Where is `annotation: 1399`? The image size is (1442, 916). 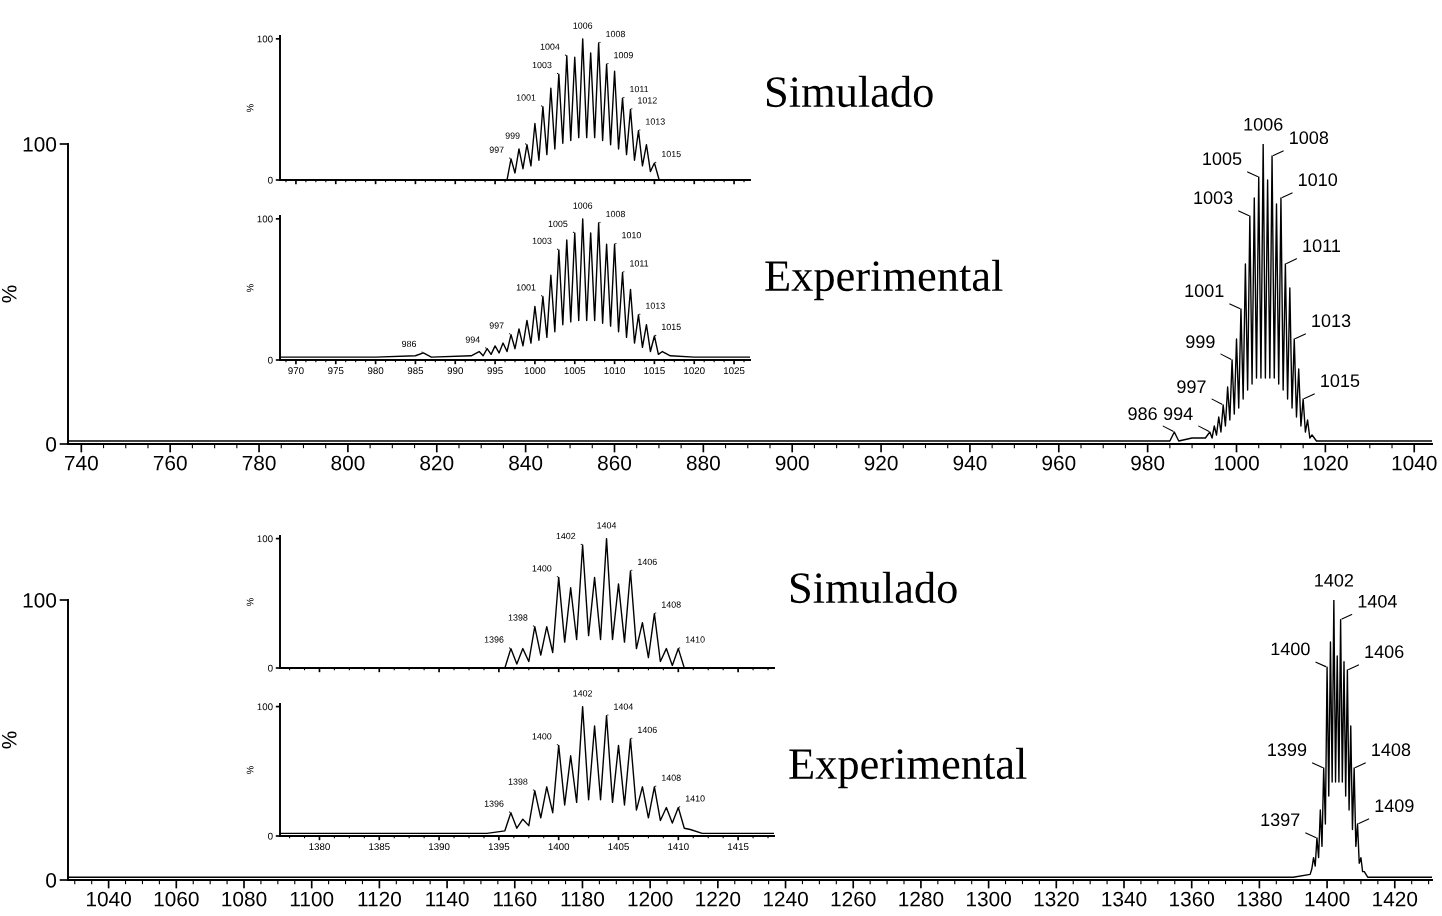
annotation: 1399 is located at coordinates (1287, 750).